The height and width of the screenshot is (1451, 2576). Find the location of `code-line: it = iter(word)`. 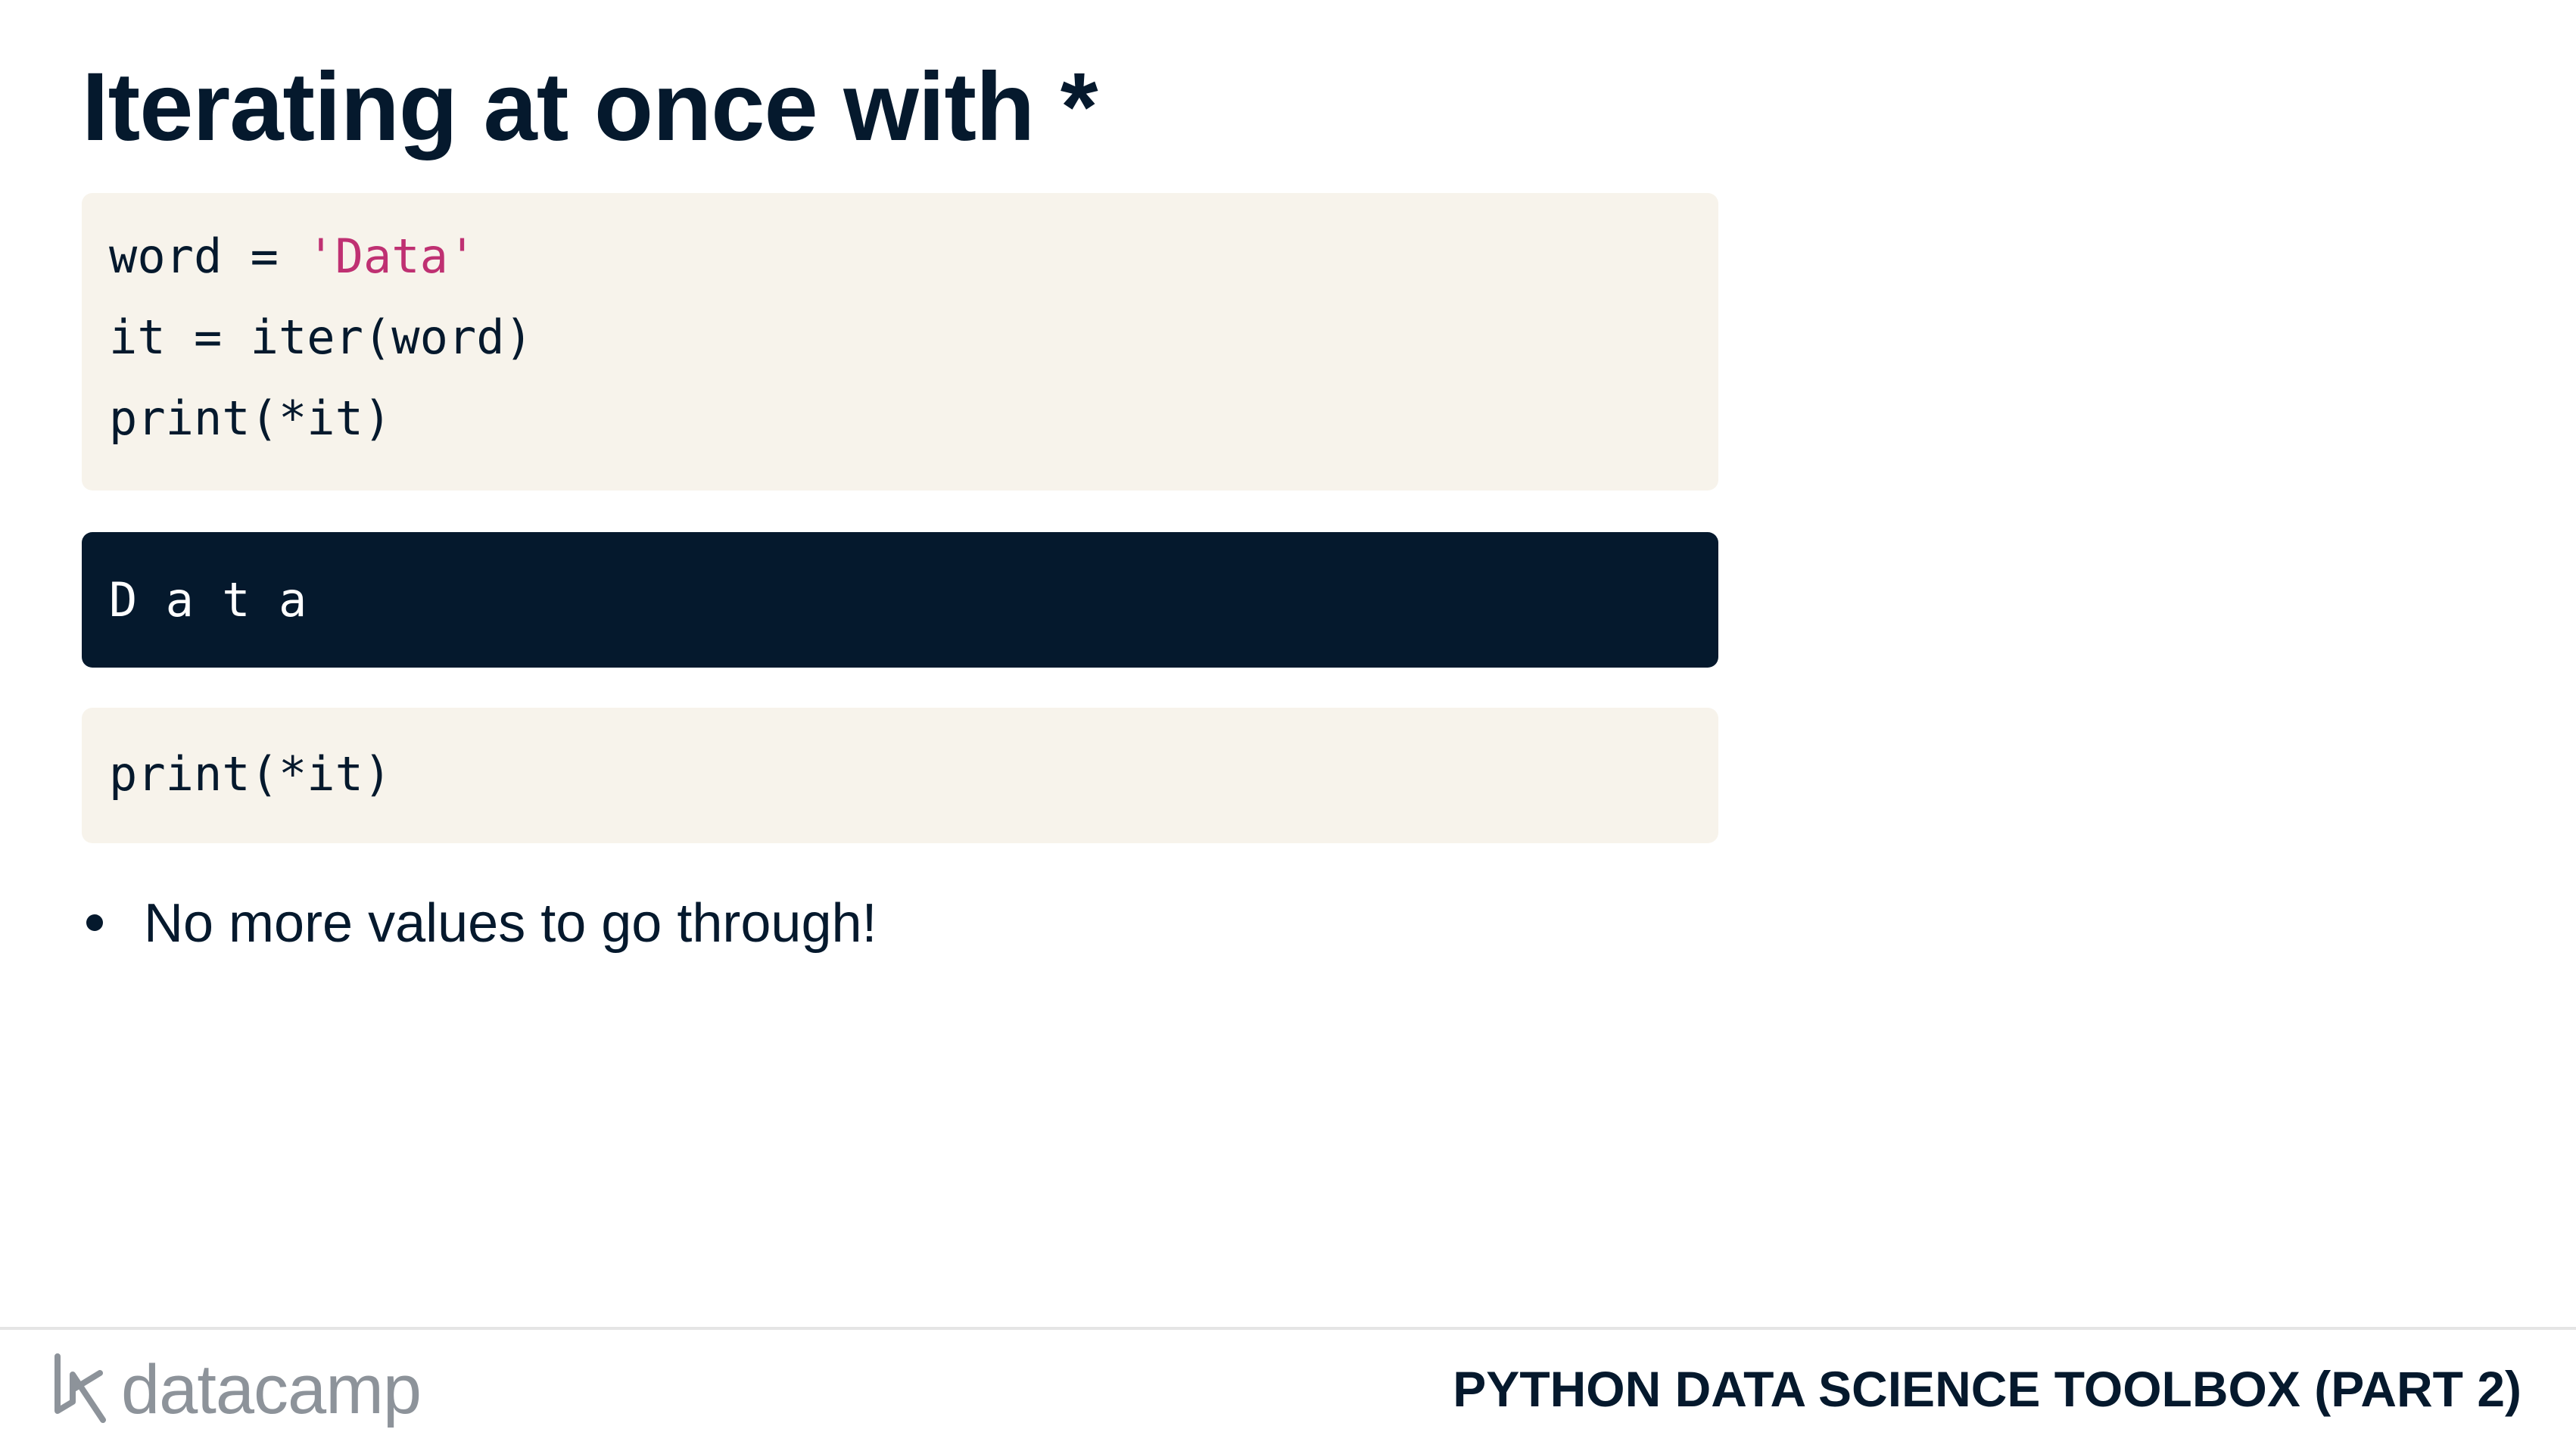

code-line: it = iter(word) is located at coordinates (900, 337).